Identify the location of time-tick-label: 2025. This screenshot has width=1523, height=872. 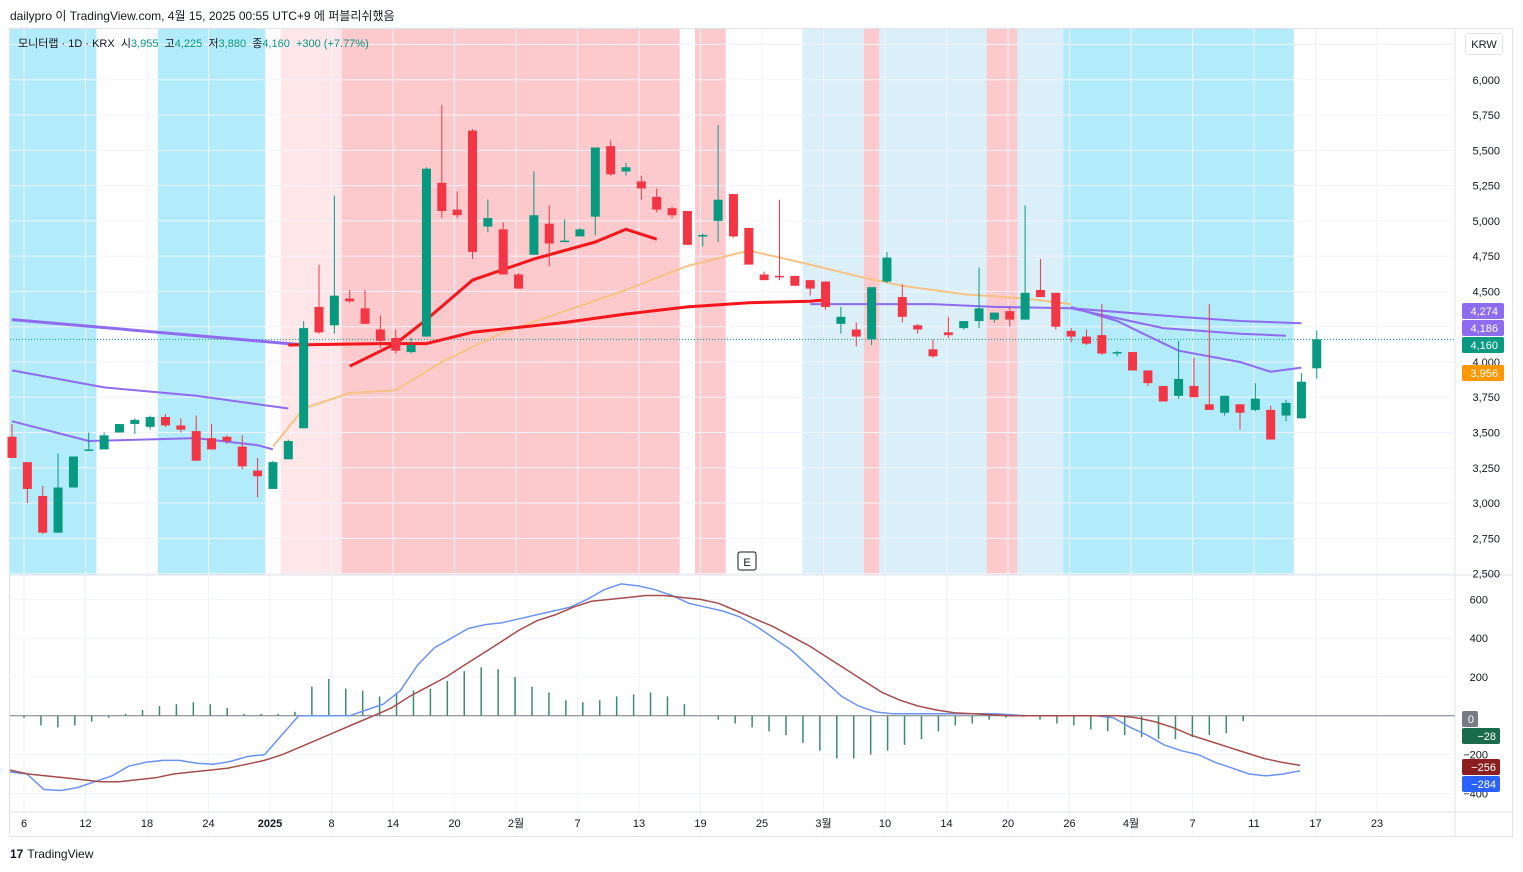
(270, 824).